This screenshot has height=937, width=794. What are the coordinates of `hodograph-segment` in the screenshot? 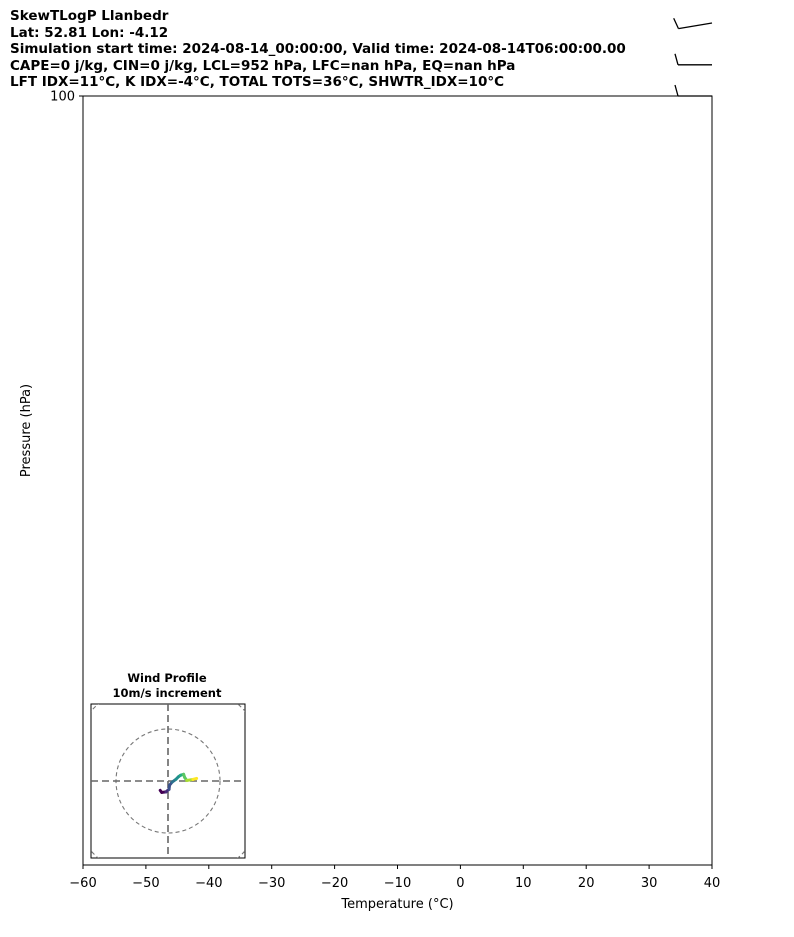 It's located at (195, 778).